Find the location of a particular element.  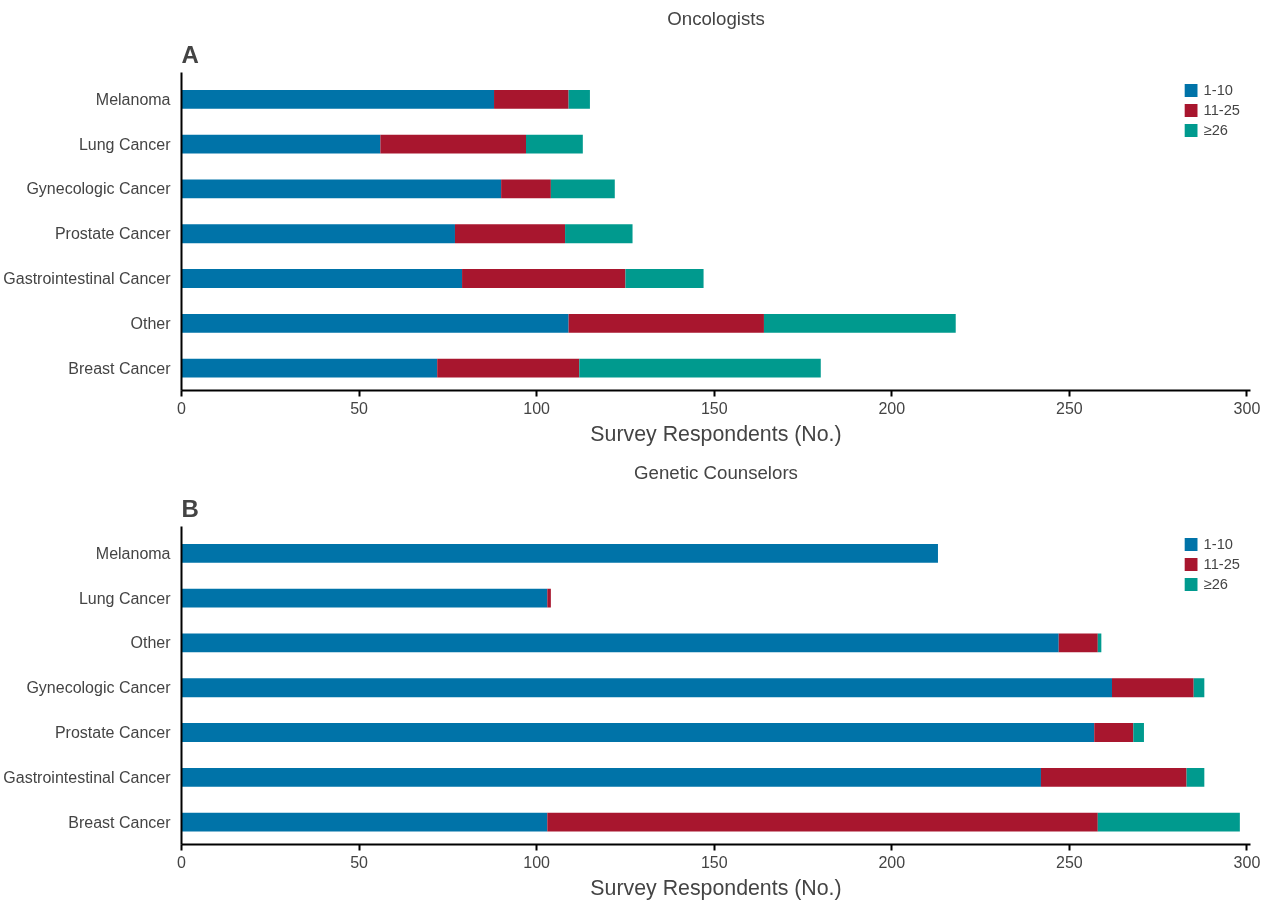

text: A is located at coordinates (190, 54).